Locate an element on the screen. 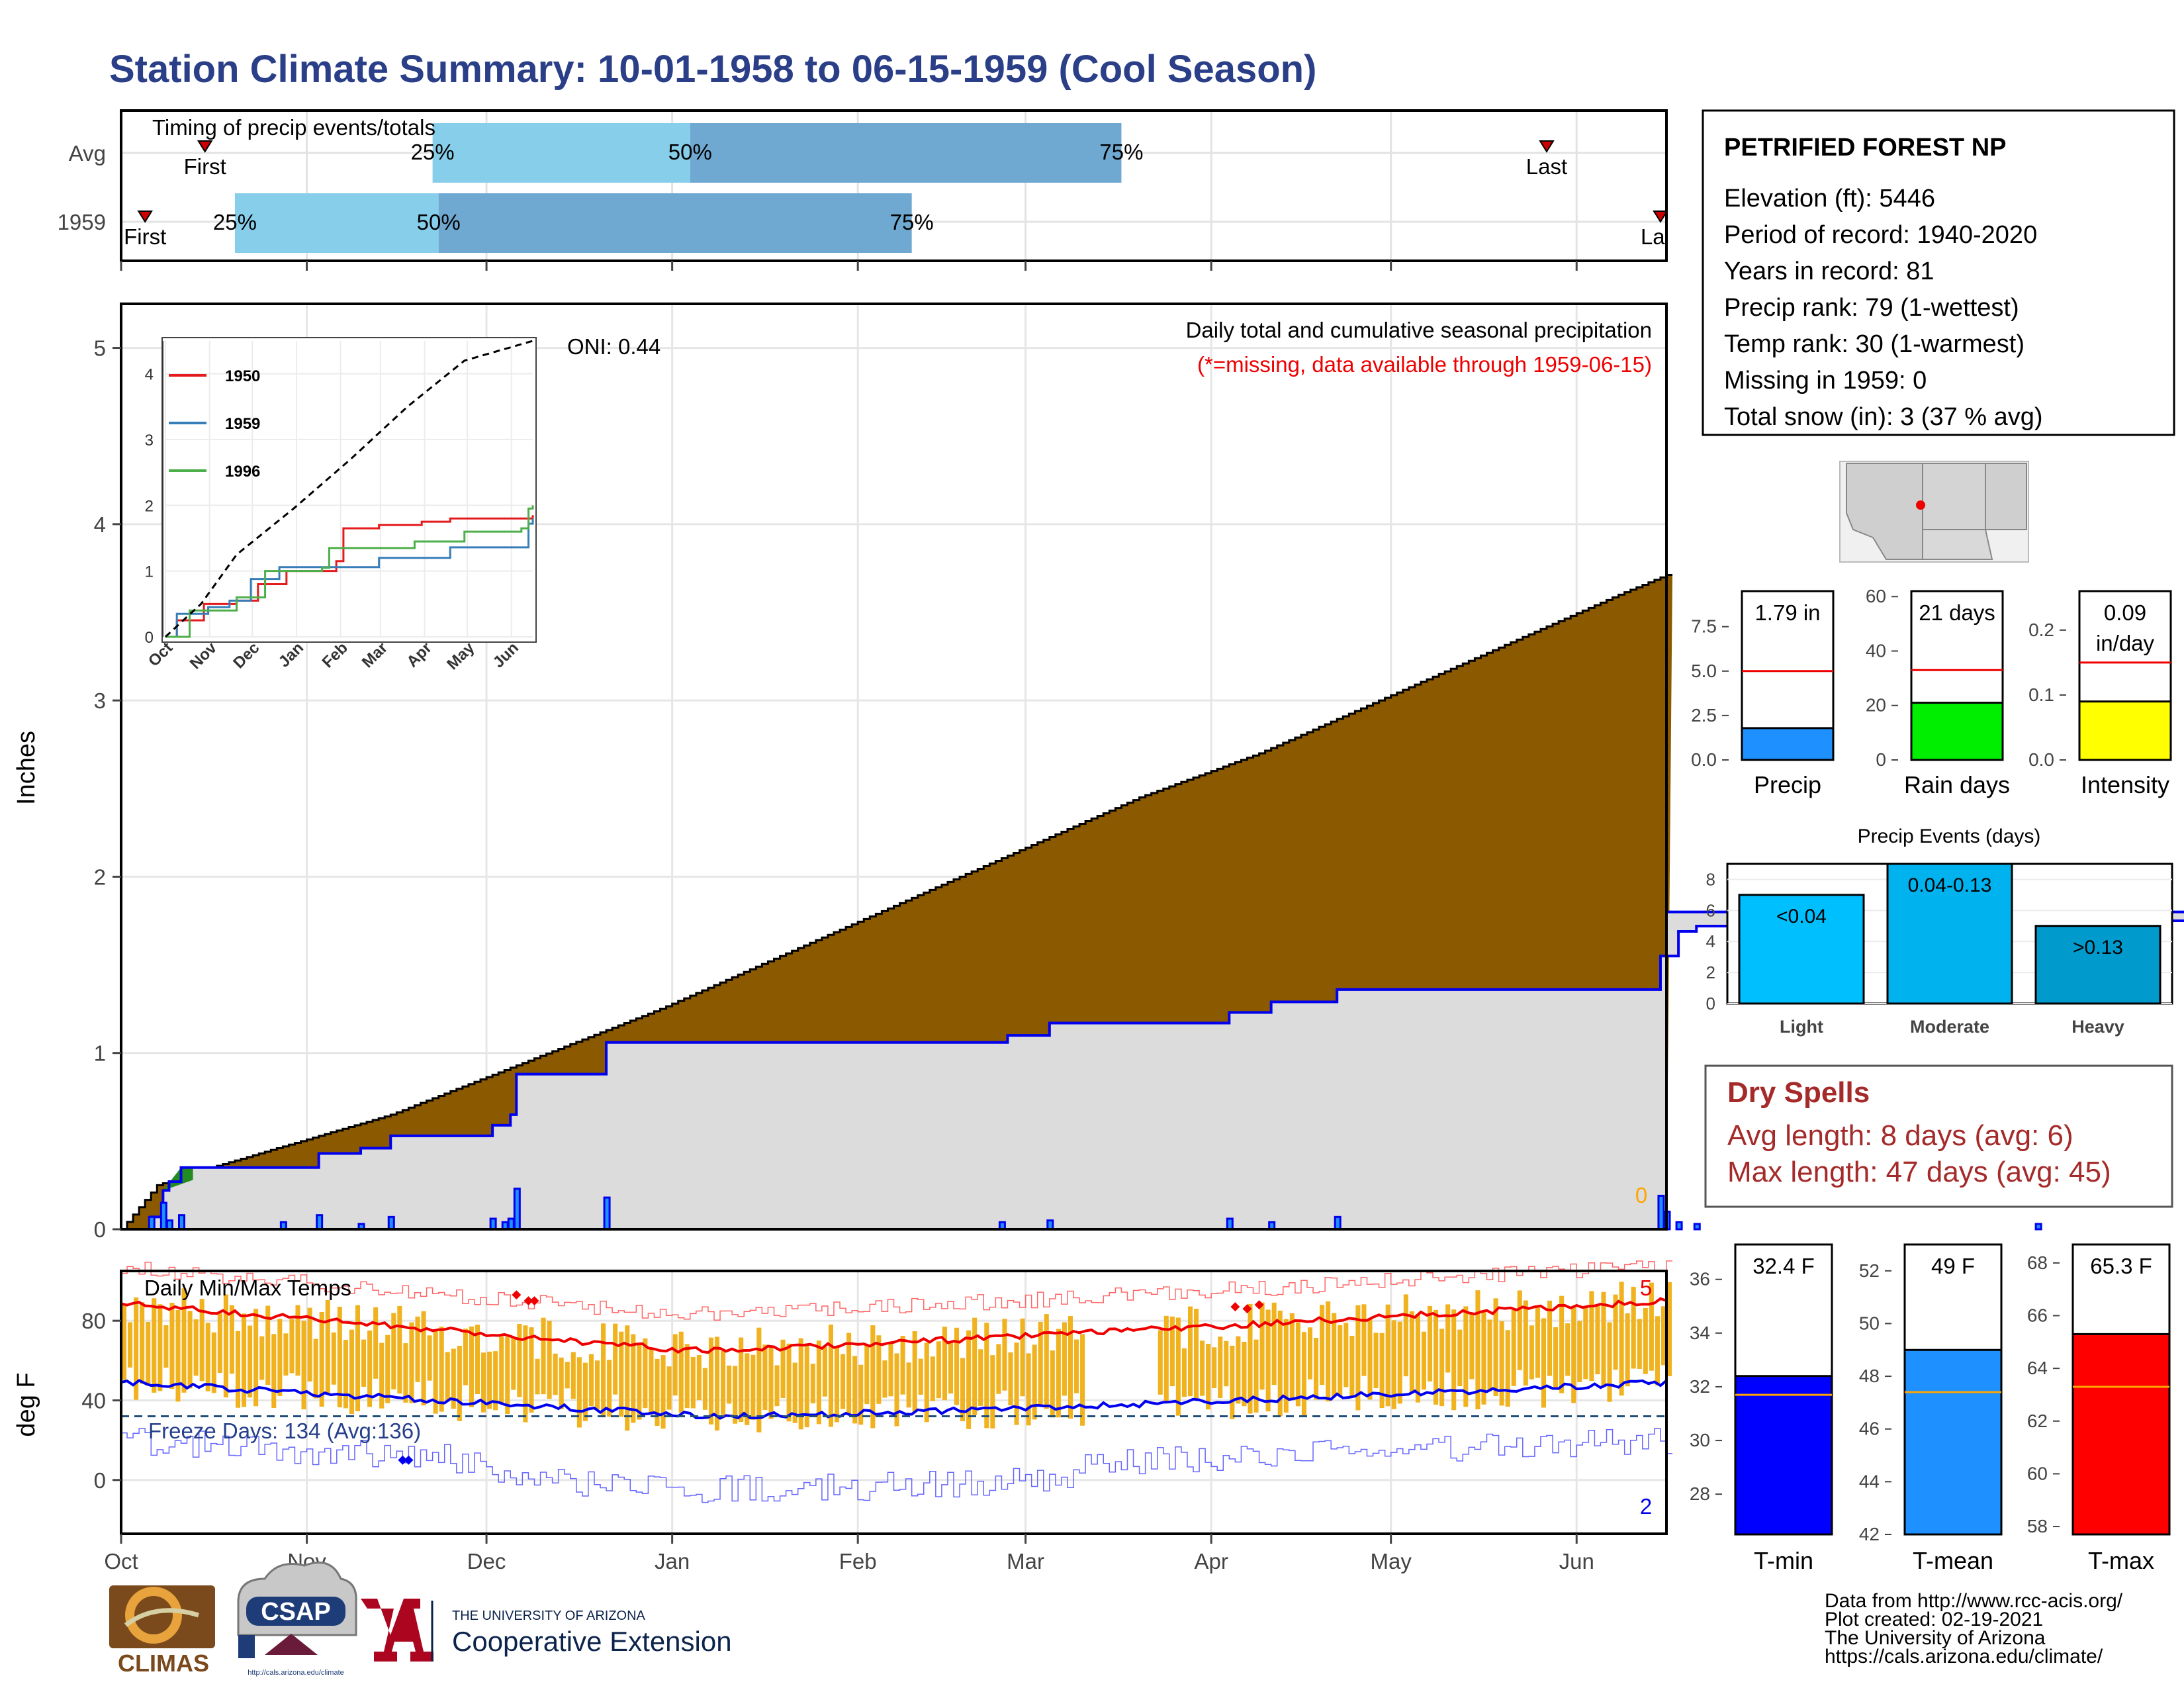 This screenshot has width=2184, height=1688. timing-last-label: Last is located at coordinates (1661, 236).